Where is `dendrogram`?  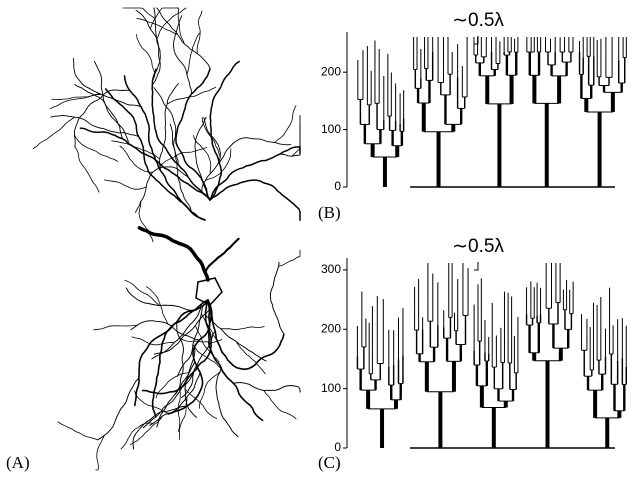 dendrogram is located at coordinates (492, 112).